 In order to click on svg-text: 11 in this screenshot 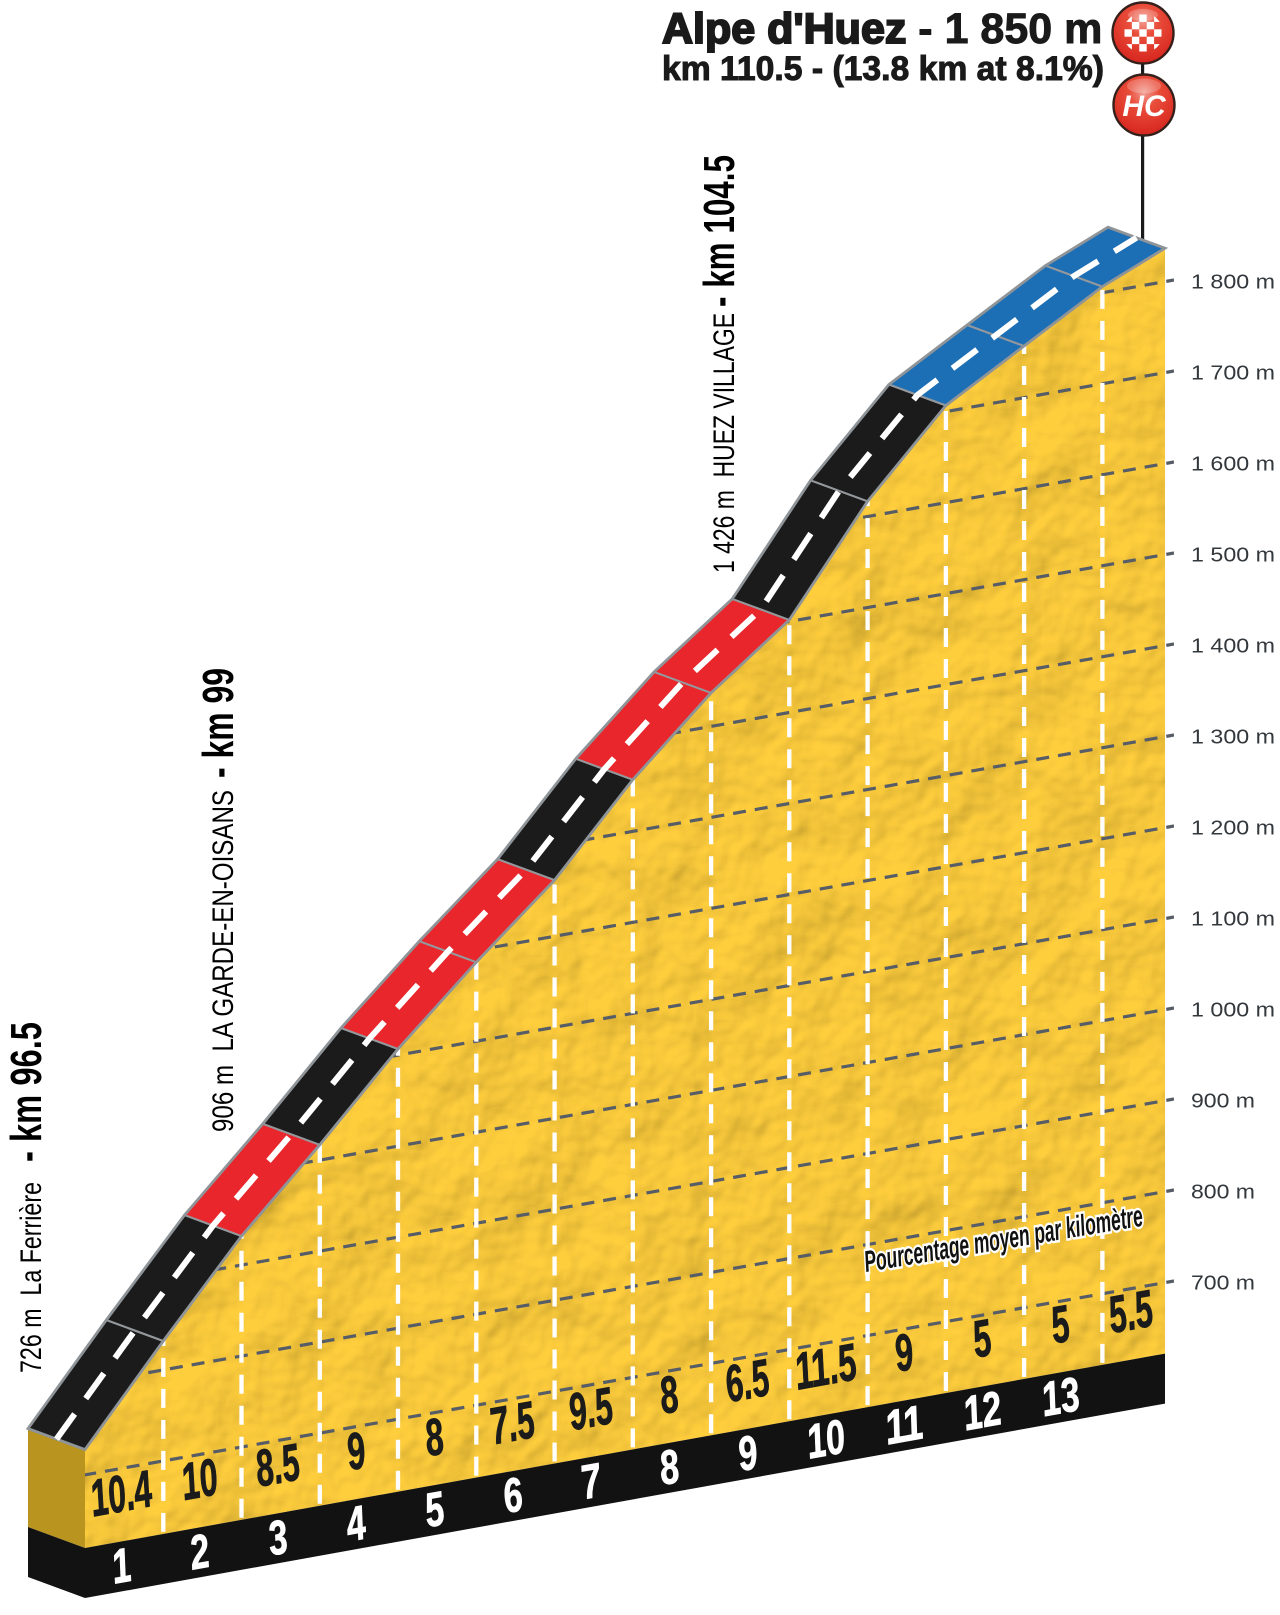, I will do `click(904, 1425)`.